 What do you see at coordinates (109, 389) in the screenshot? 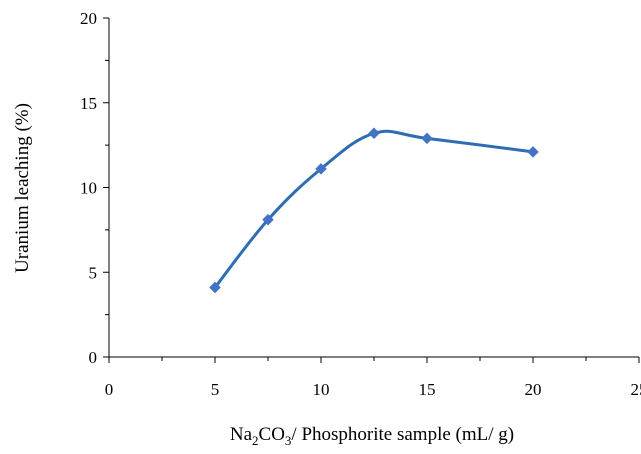
I see `x-tick-label: 0` at bounding box center [109, 389].